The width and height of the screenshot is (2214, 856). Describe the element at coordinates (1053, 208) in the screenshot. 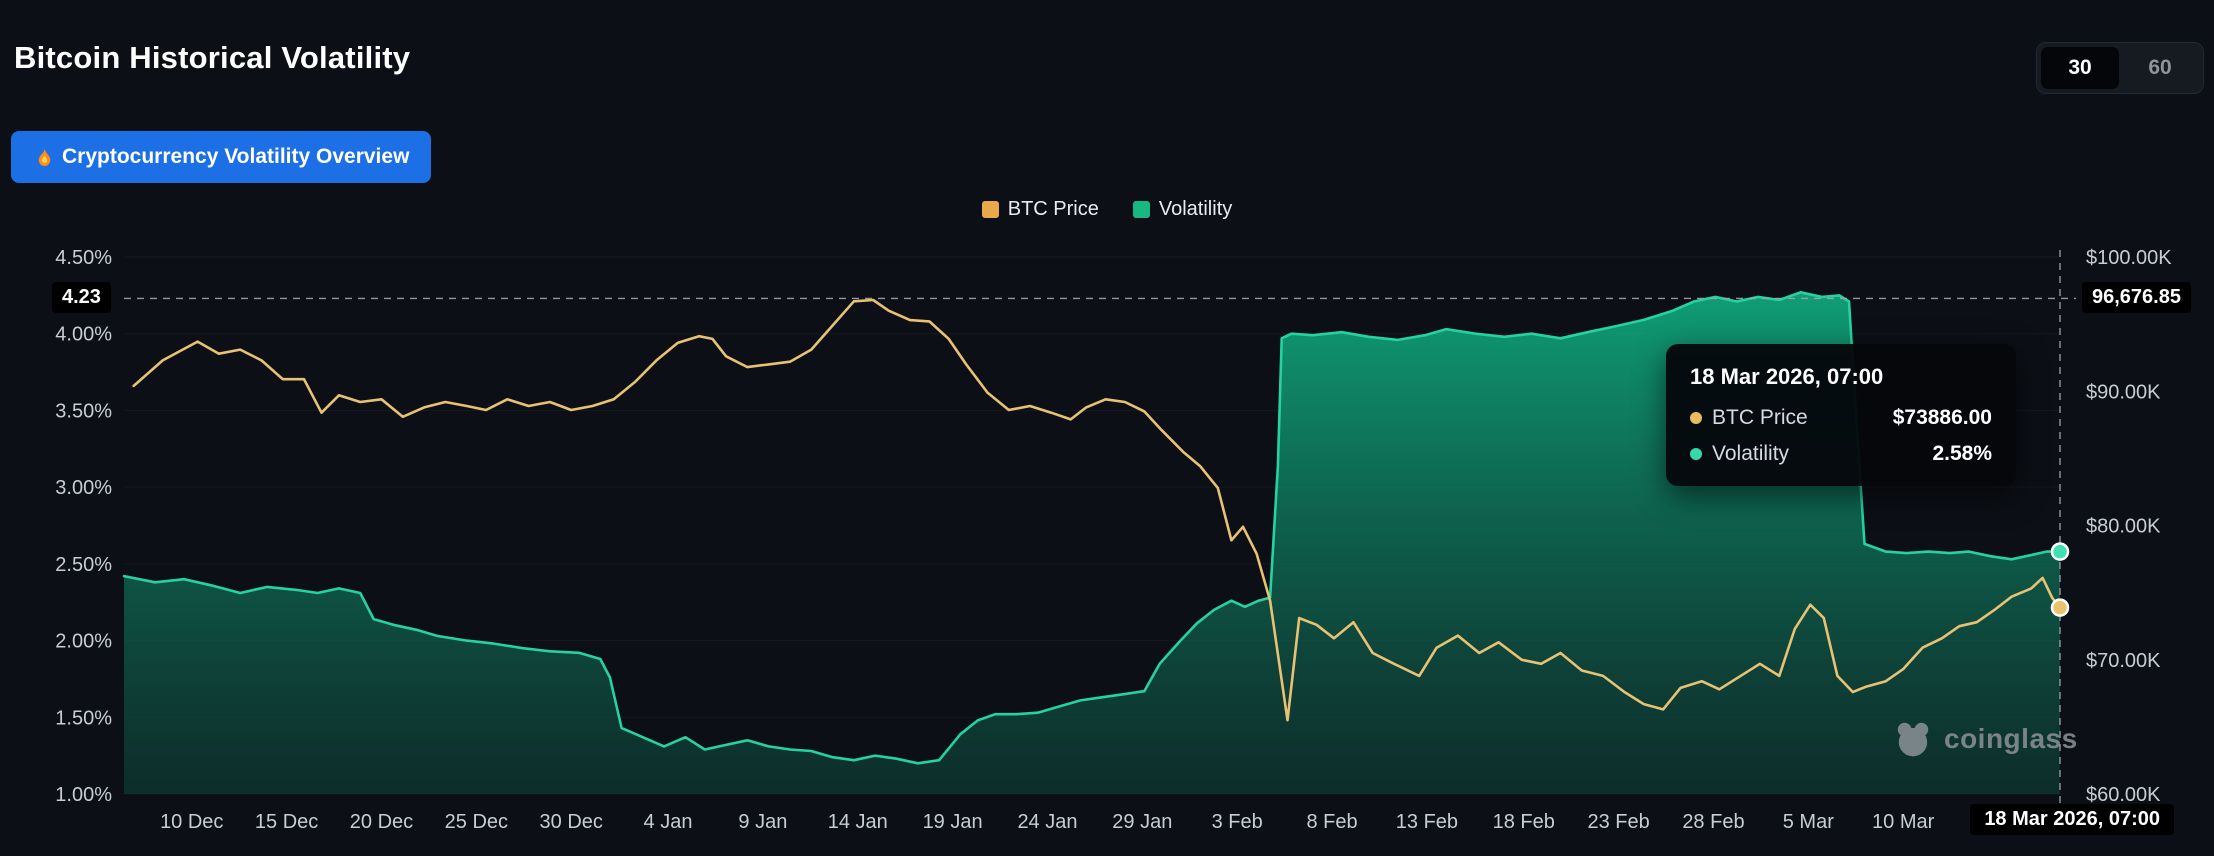

I see `legend-label-btc-price: BTC Price` at that location.